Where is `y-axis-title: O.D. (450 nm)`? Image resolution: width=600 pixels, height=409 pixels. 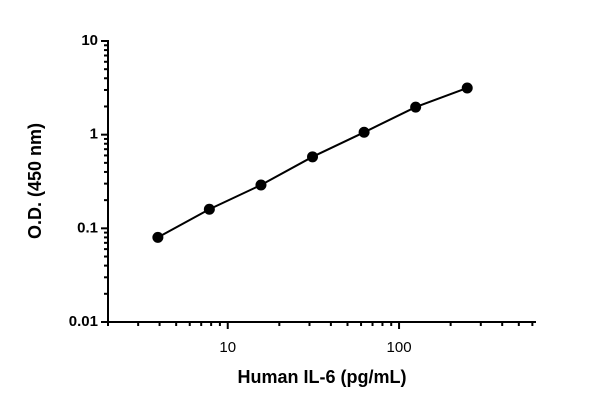
y-axis-title: O.D. (450 nm) is located at coordinates (35, 181).